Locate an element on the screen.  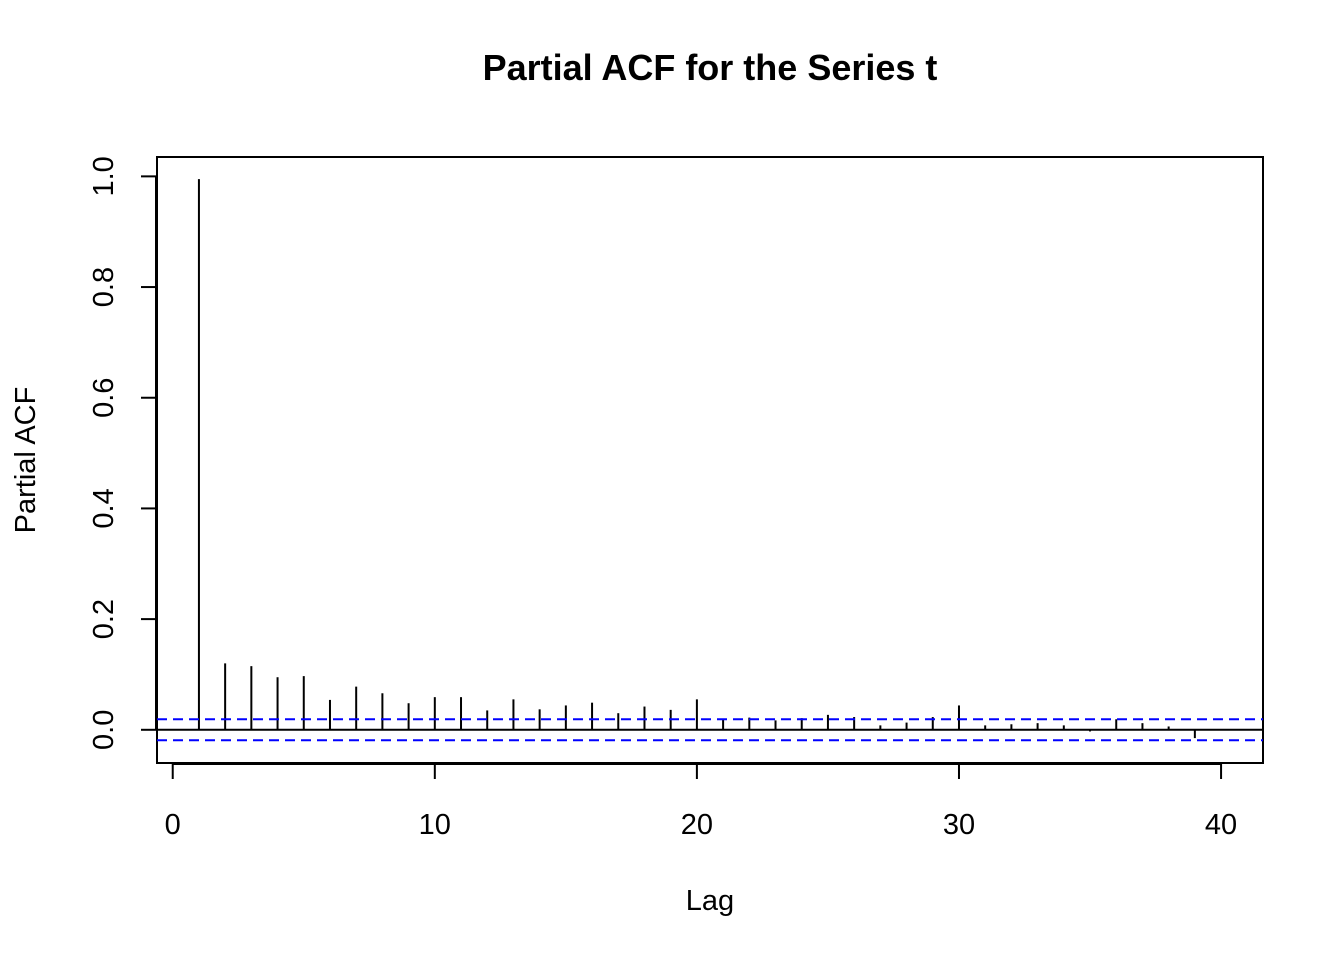
y-axis: 0.0 0.2 0.4 0.6 0.8 1.0 is located at coordinates (122, 453).